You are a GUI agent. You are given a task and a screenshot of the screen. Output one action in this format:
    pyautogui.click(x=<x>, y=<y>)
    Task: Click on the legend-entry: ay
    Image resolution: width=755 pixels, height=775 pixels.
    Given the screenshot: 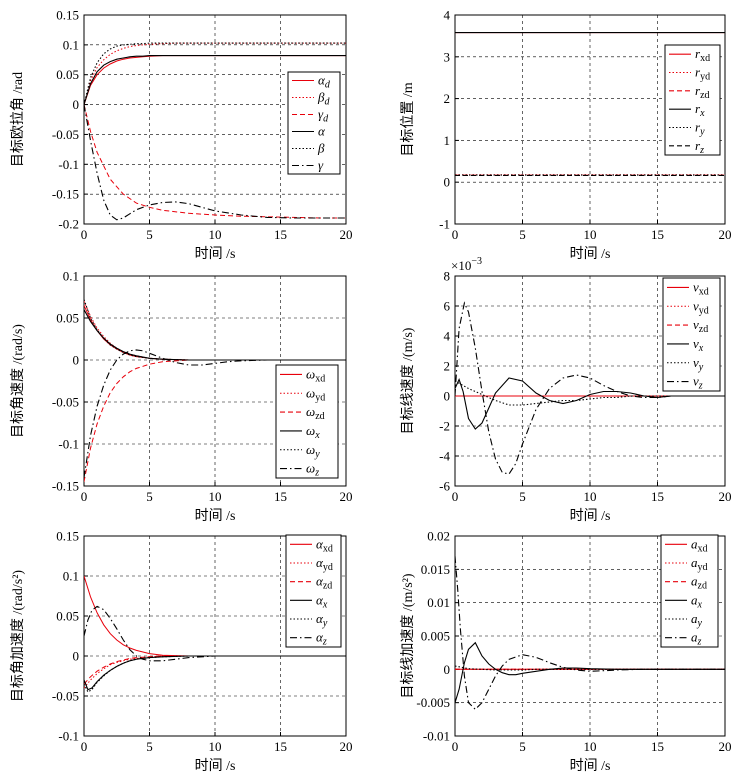 What is the action you would take?
    pyautogui.click(x=697, y=620)
    